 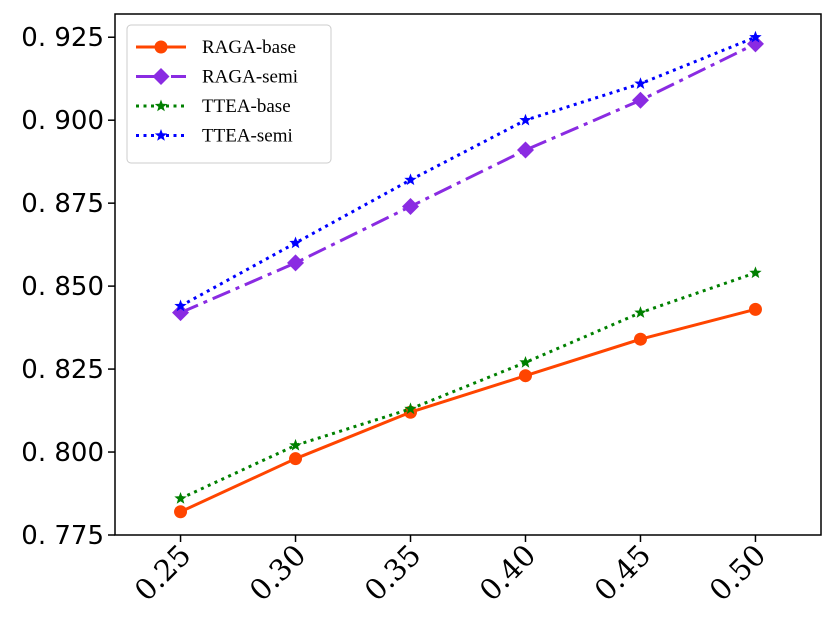 What do you see at coordinates (62, 370) in the screenshot?
I see `y-tick-label: 0. 825` at bounding box center [62, 370].